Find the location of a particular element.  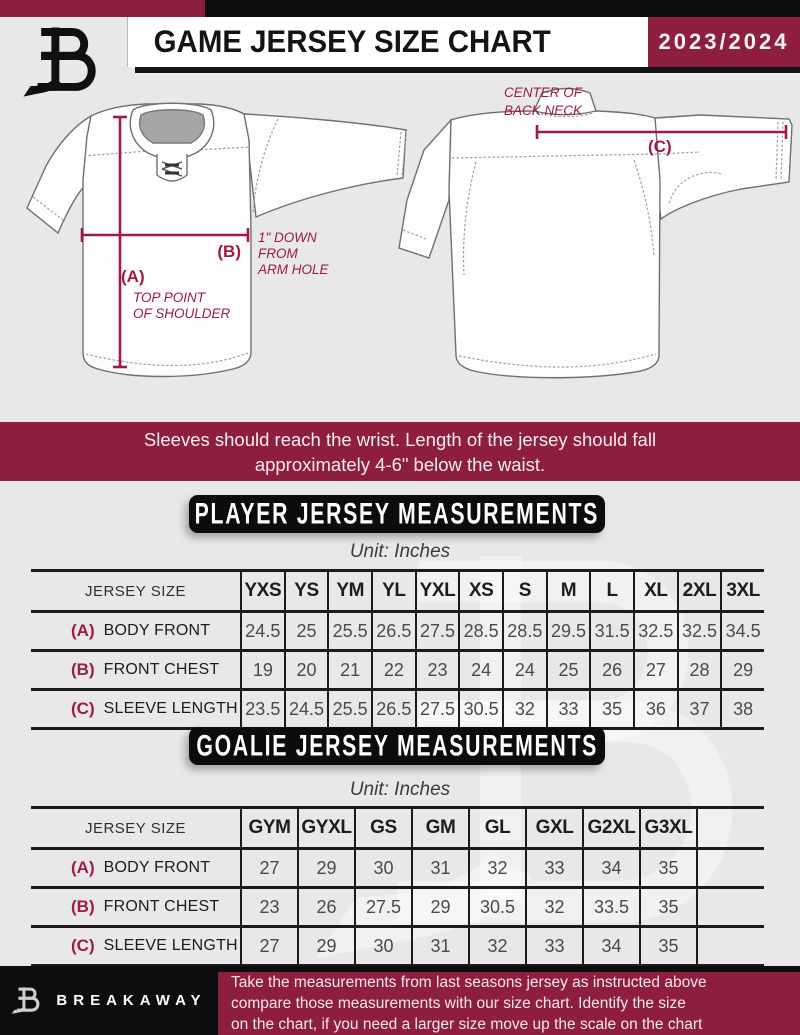

goalie-corner-label: JERSEY SIZE is located at coordinates (135, 828).